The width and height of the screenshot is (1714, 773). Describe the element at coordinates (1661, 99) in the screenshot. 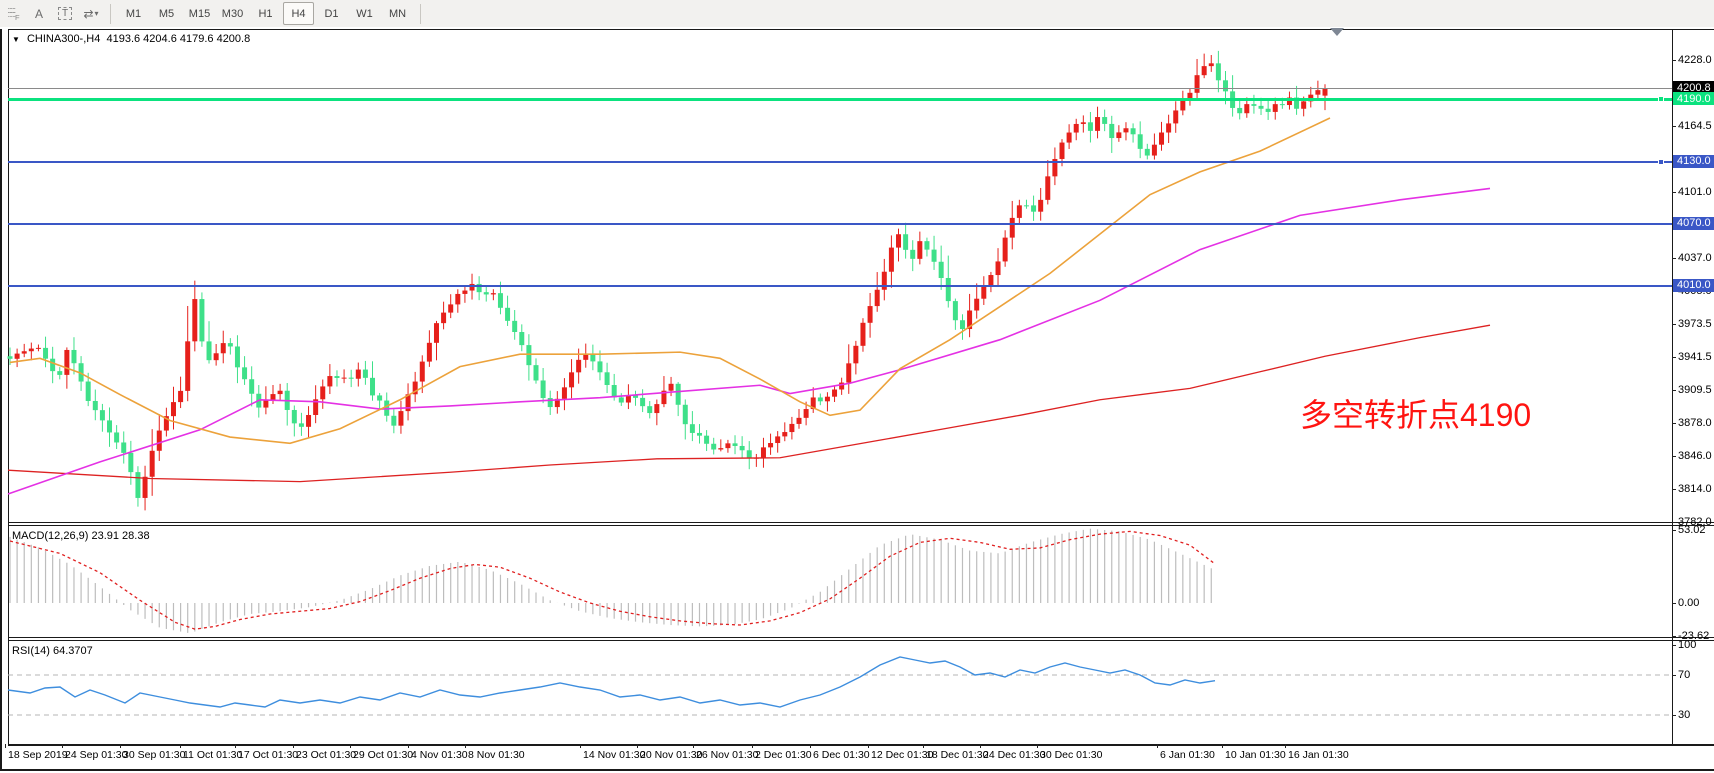

I see `hline-4190-handle` at that location.